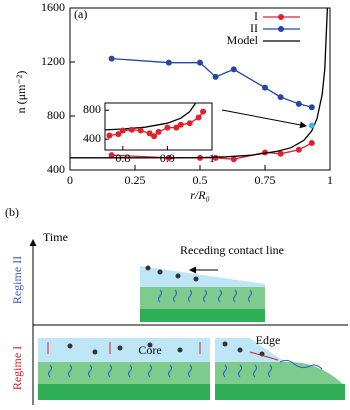  I want to click on panel-caption: Edge, so click(268, 340).